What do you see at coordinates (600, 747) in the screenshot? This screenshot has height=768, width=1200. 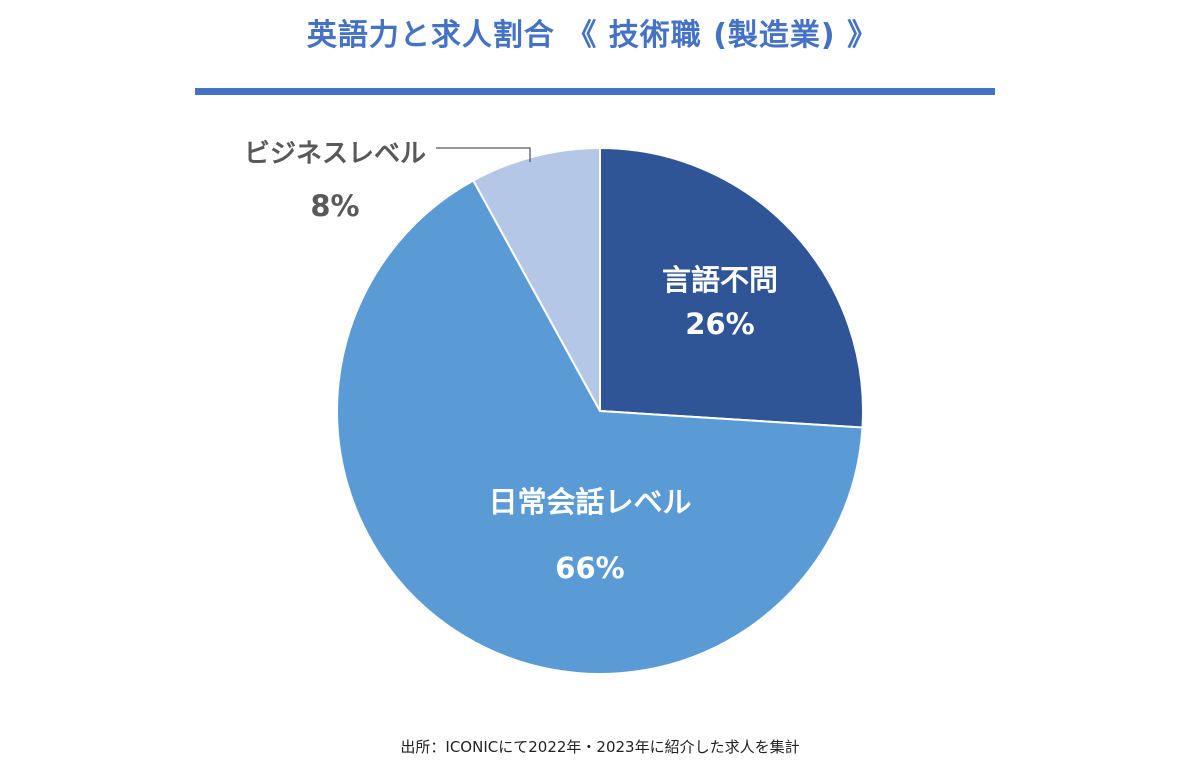 I see `source-note: 出所：ICONICにて2022年・2023年に紹介した求人を集計` at bounding box center [600, 747].